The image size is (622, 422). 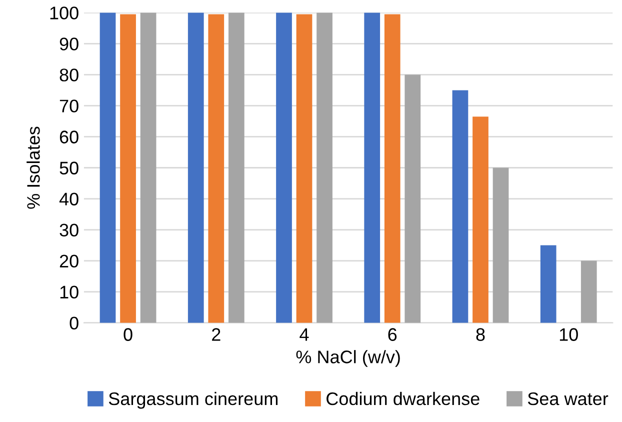 What do you see at coordinates (403, 399) in the screenshot?
I see `legend-label: Codium dwarkense` at bounding box center [403, 399].